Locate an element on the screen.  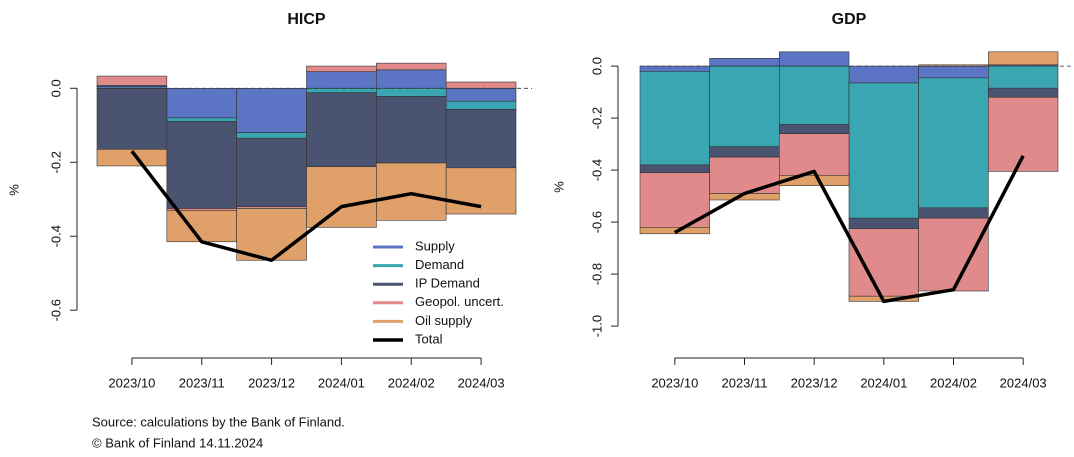
legend-label: Geopol. uncert. is located at coordinates (459, 301).